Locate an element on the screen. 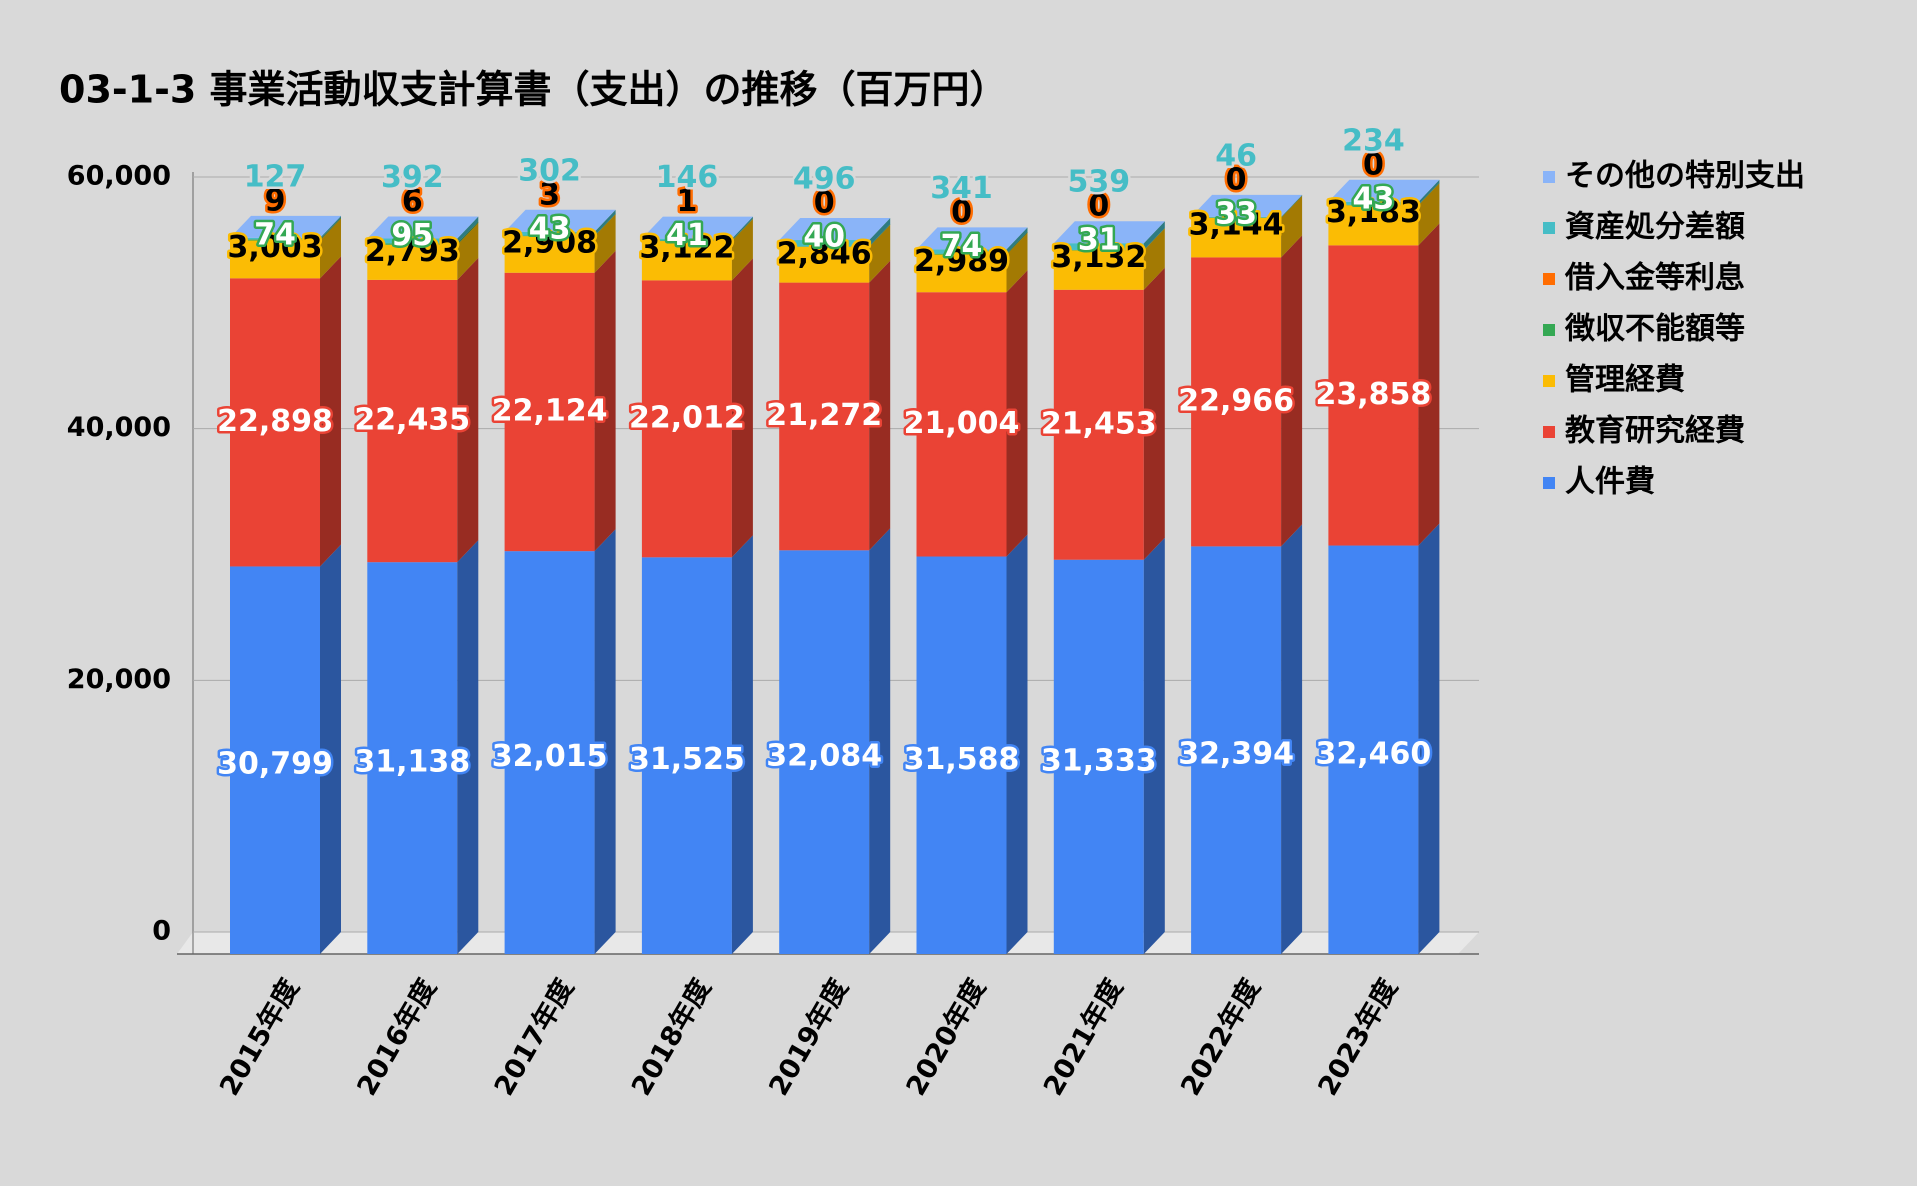 Image resolution: width=1917 pixels, height=1186 pixels. data-label: 3,132 is located at coordinates (1098, 257).